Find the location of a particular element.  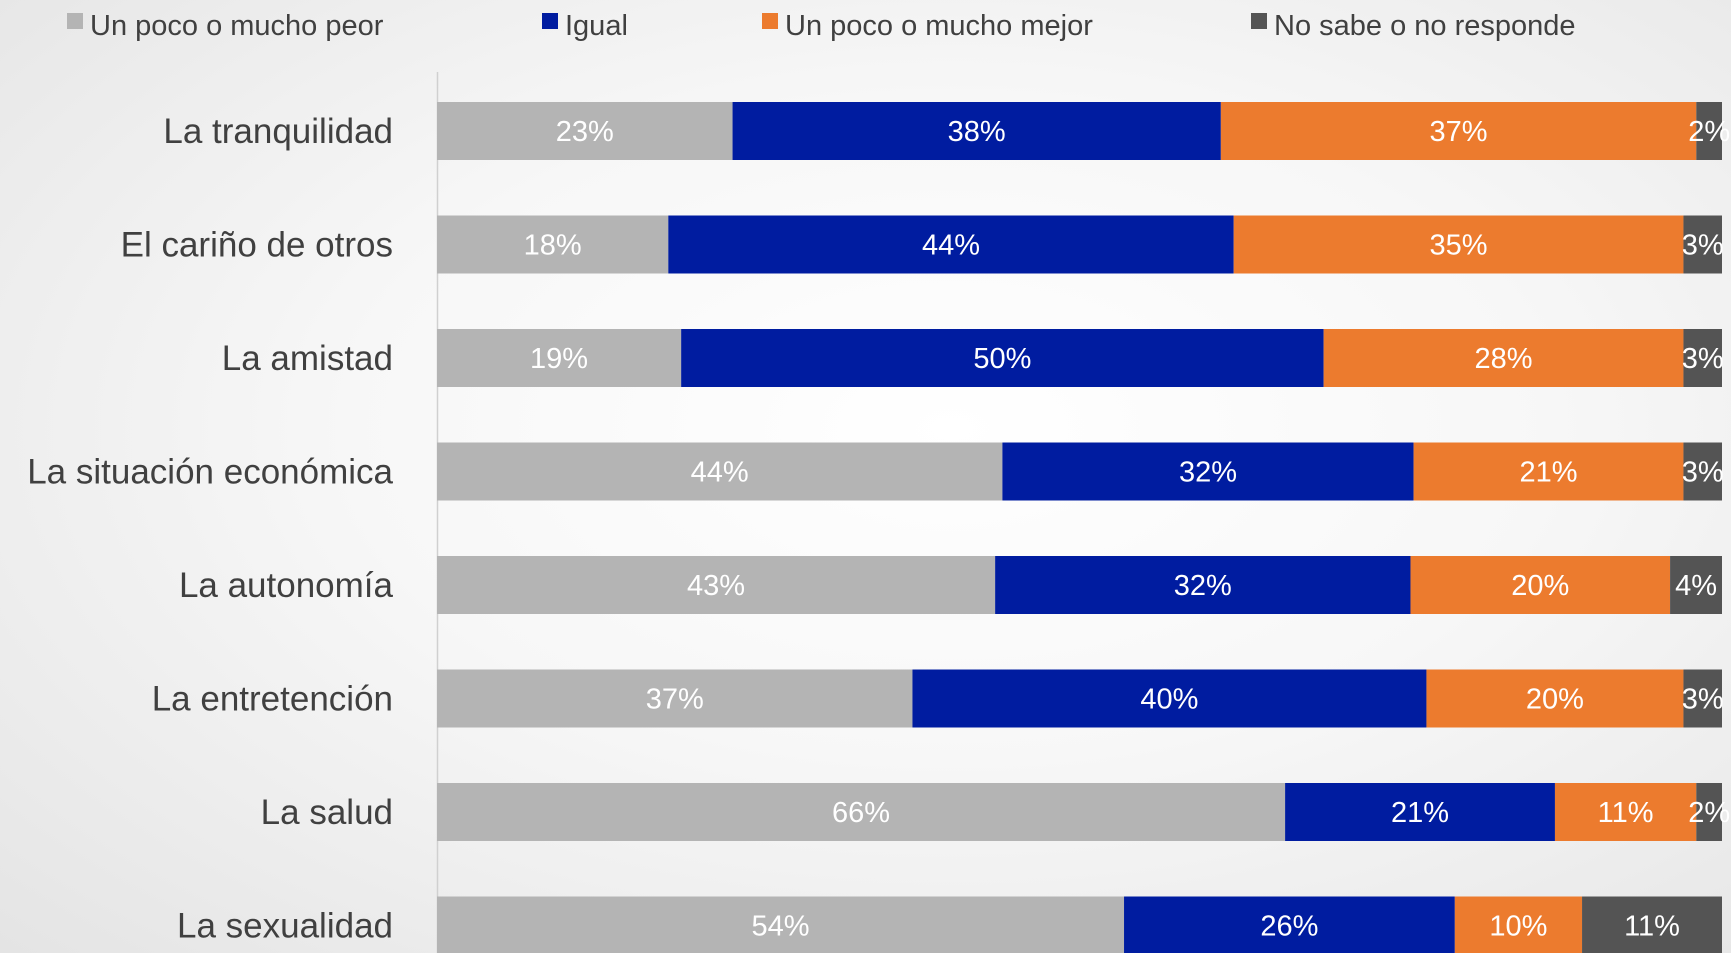

data-label: 50% is located at coordinates (1002, 359).